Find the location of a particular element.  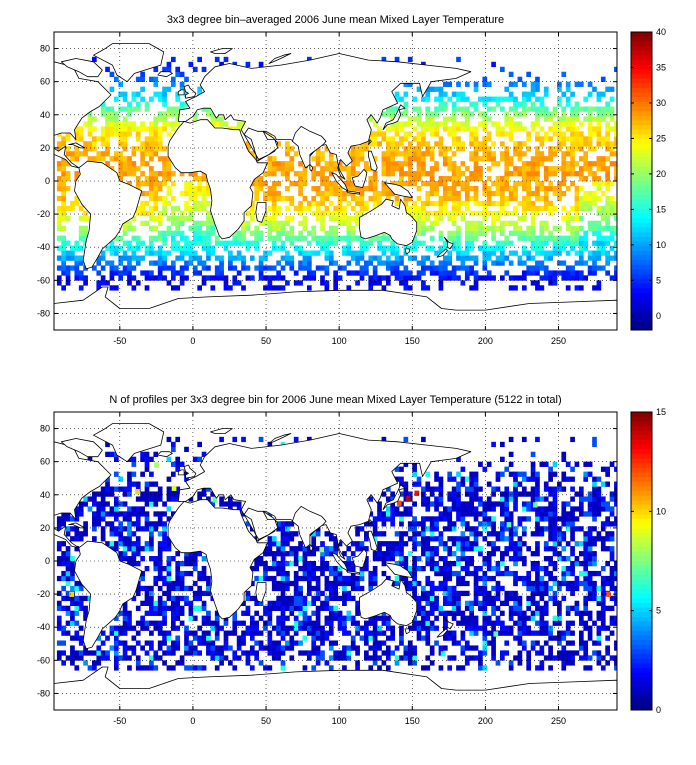

x-tick-label: 50 is located at coordinates (266, 341).